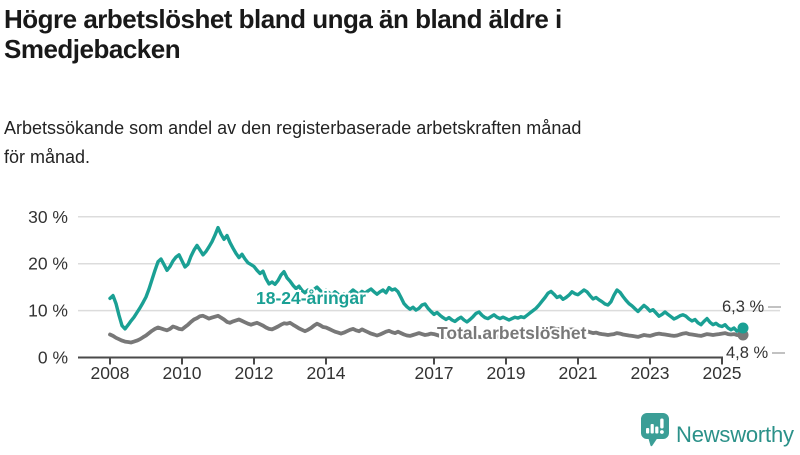  What do you see at coordinates (254, 373) in the screenshot?
I see `x-axis-tick-label: 2012` at bounding box center [254, 373].